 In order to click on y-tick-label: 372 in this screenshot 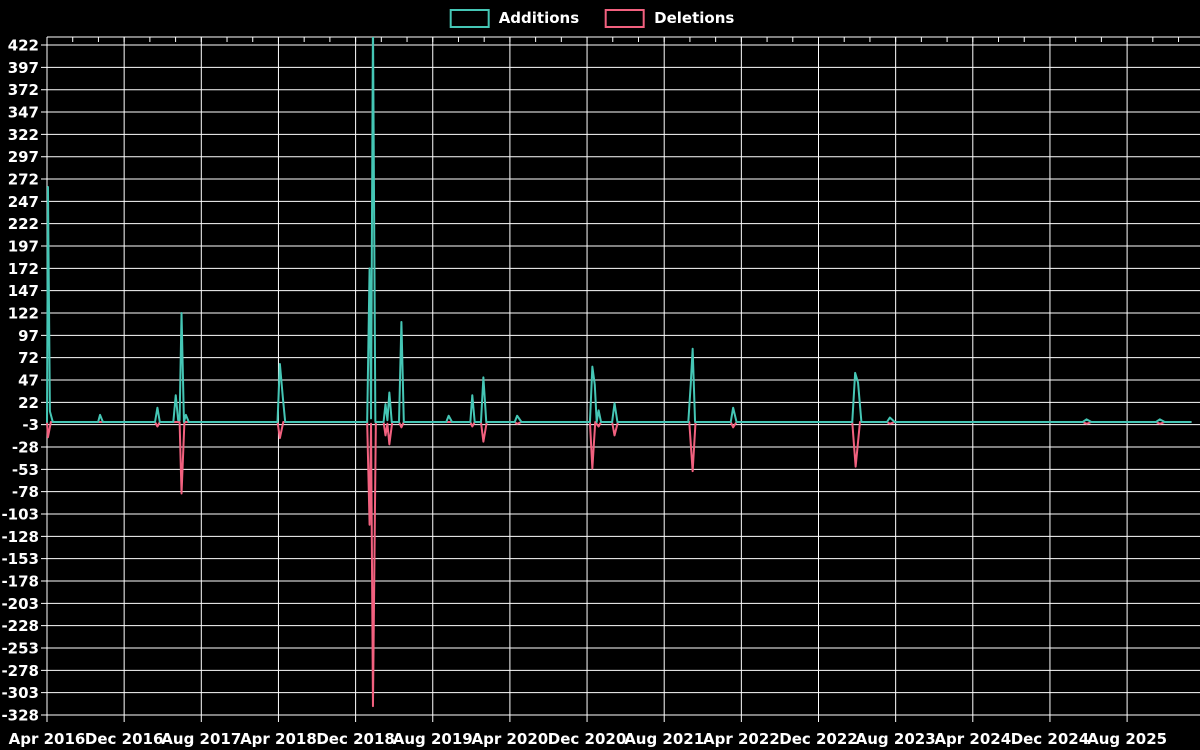, I will do `click(23, 90)`.